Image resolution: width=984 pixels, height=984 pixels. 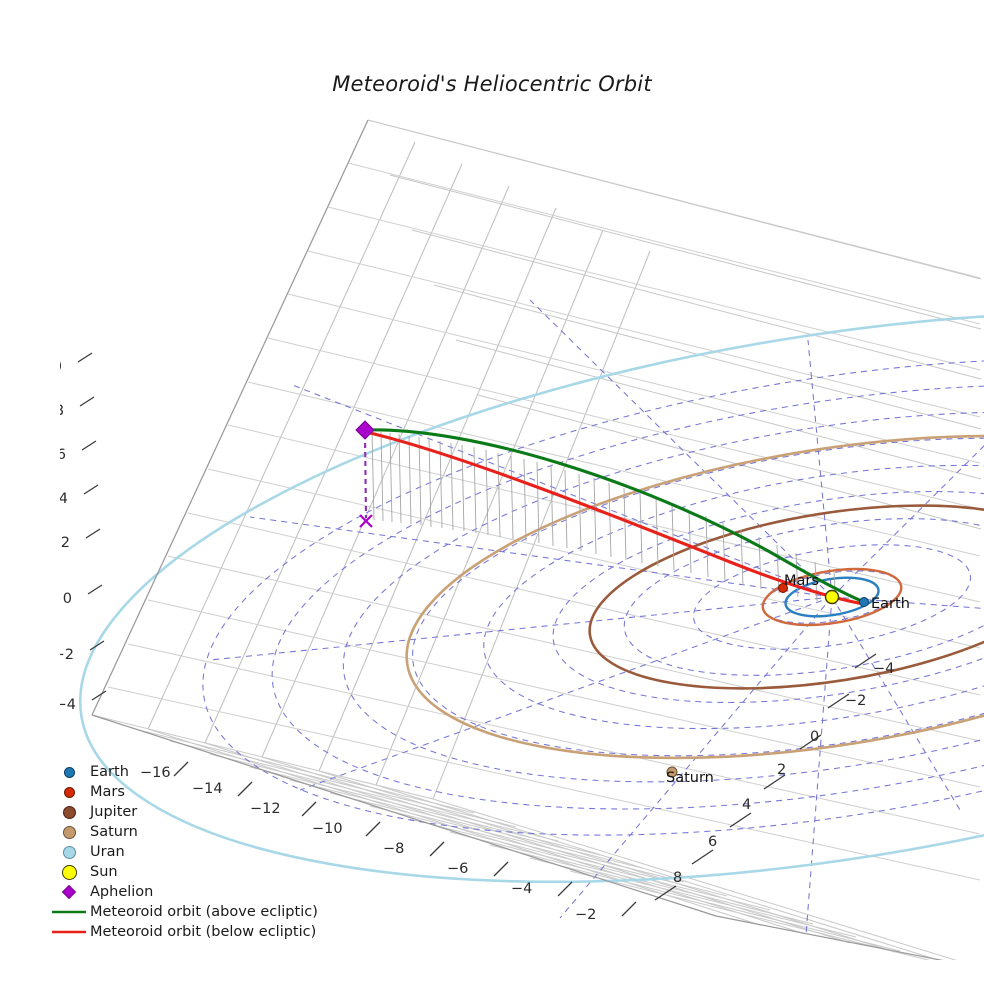 What do you see at coordinates (122, 892) in the screenshot?
I see `legend-label: Aphelion` at bounding box center [122, 892].